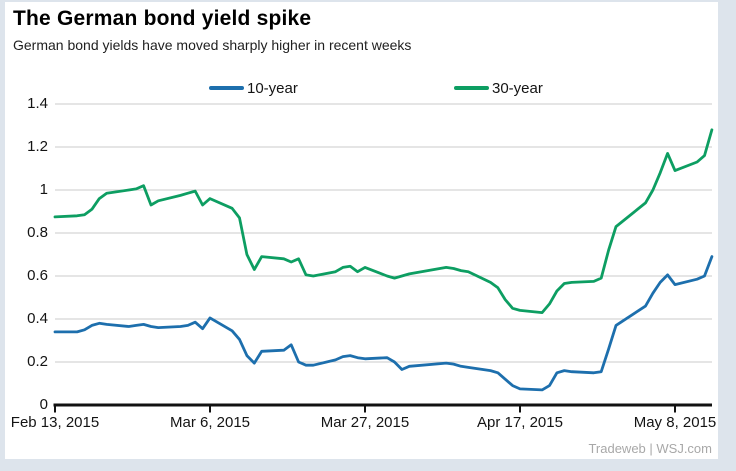 This screenshot has width=736, height=471. I want to click on x-axis-label: May 8, 2015, so click(675, 422).